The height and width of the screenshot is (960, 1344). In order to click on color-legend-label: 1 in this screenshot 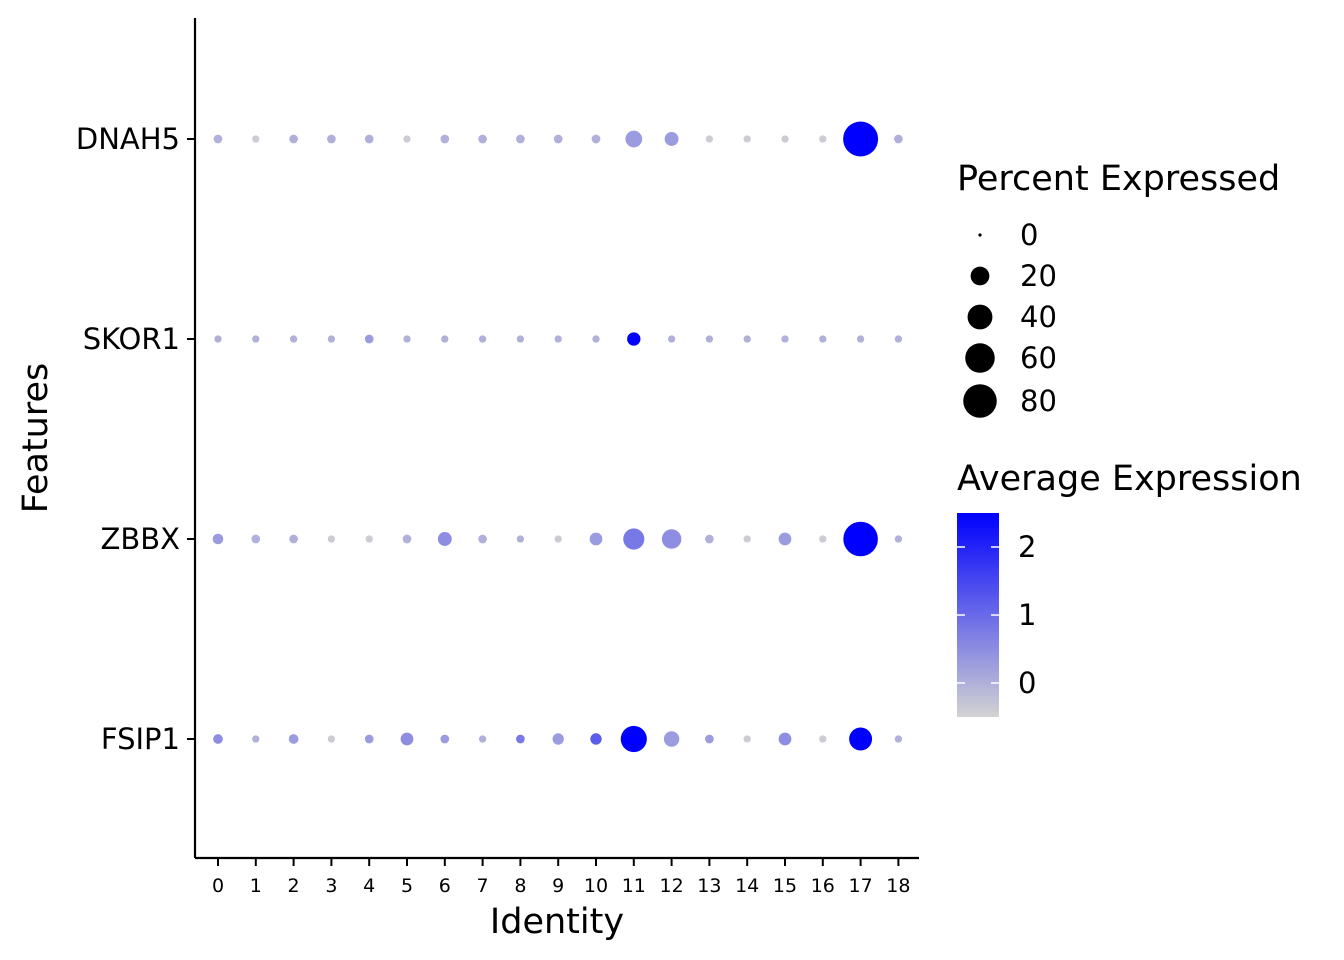, I will do `click(1027, 615)`.